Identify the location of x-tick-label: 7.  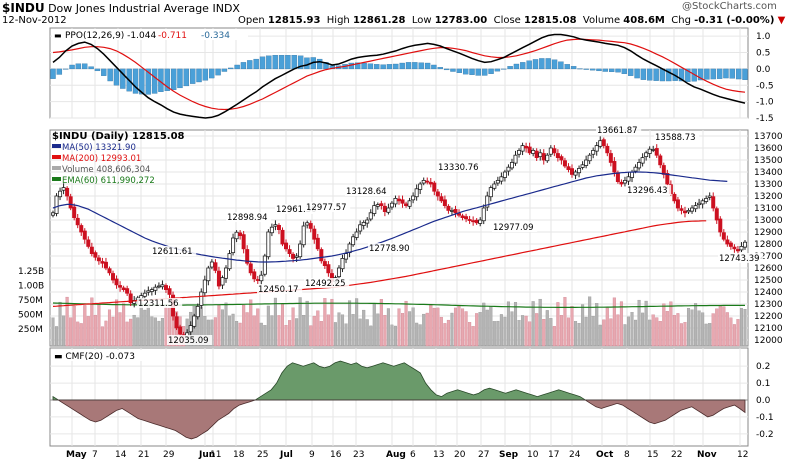
(95, 455).